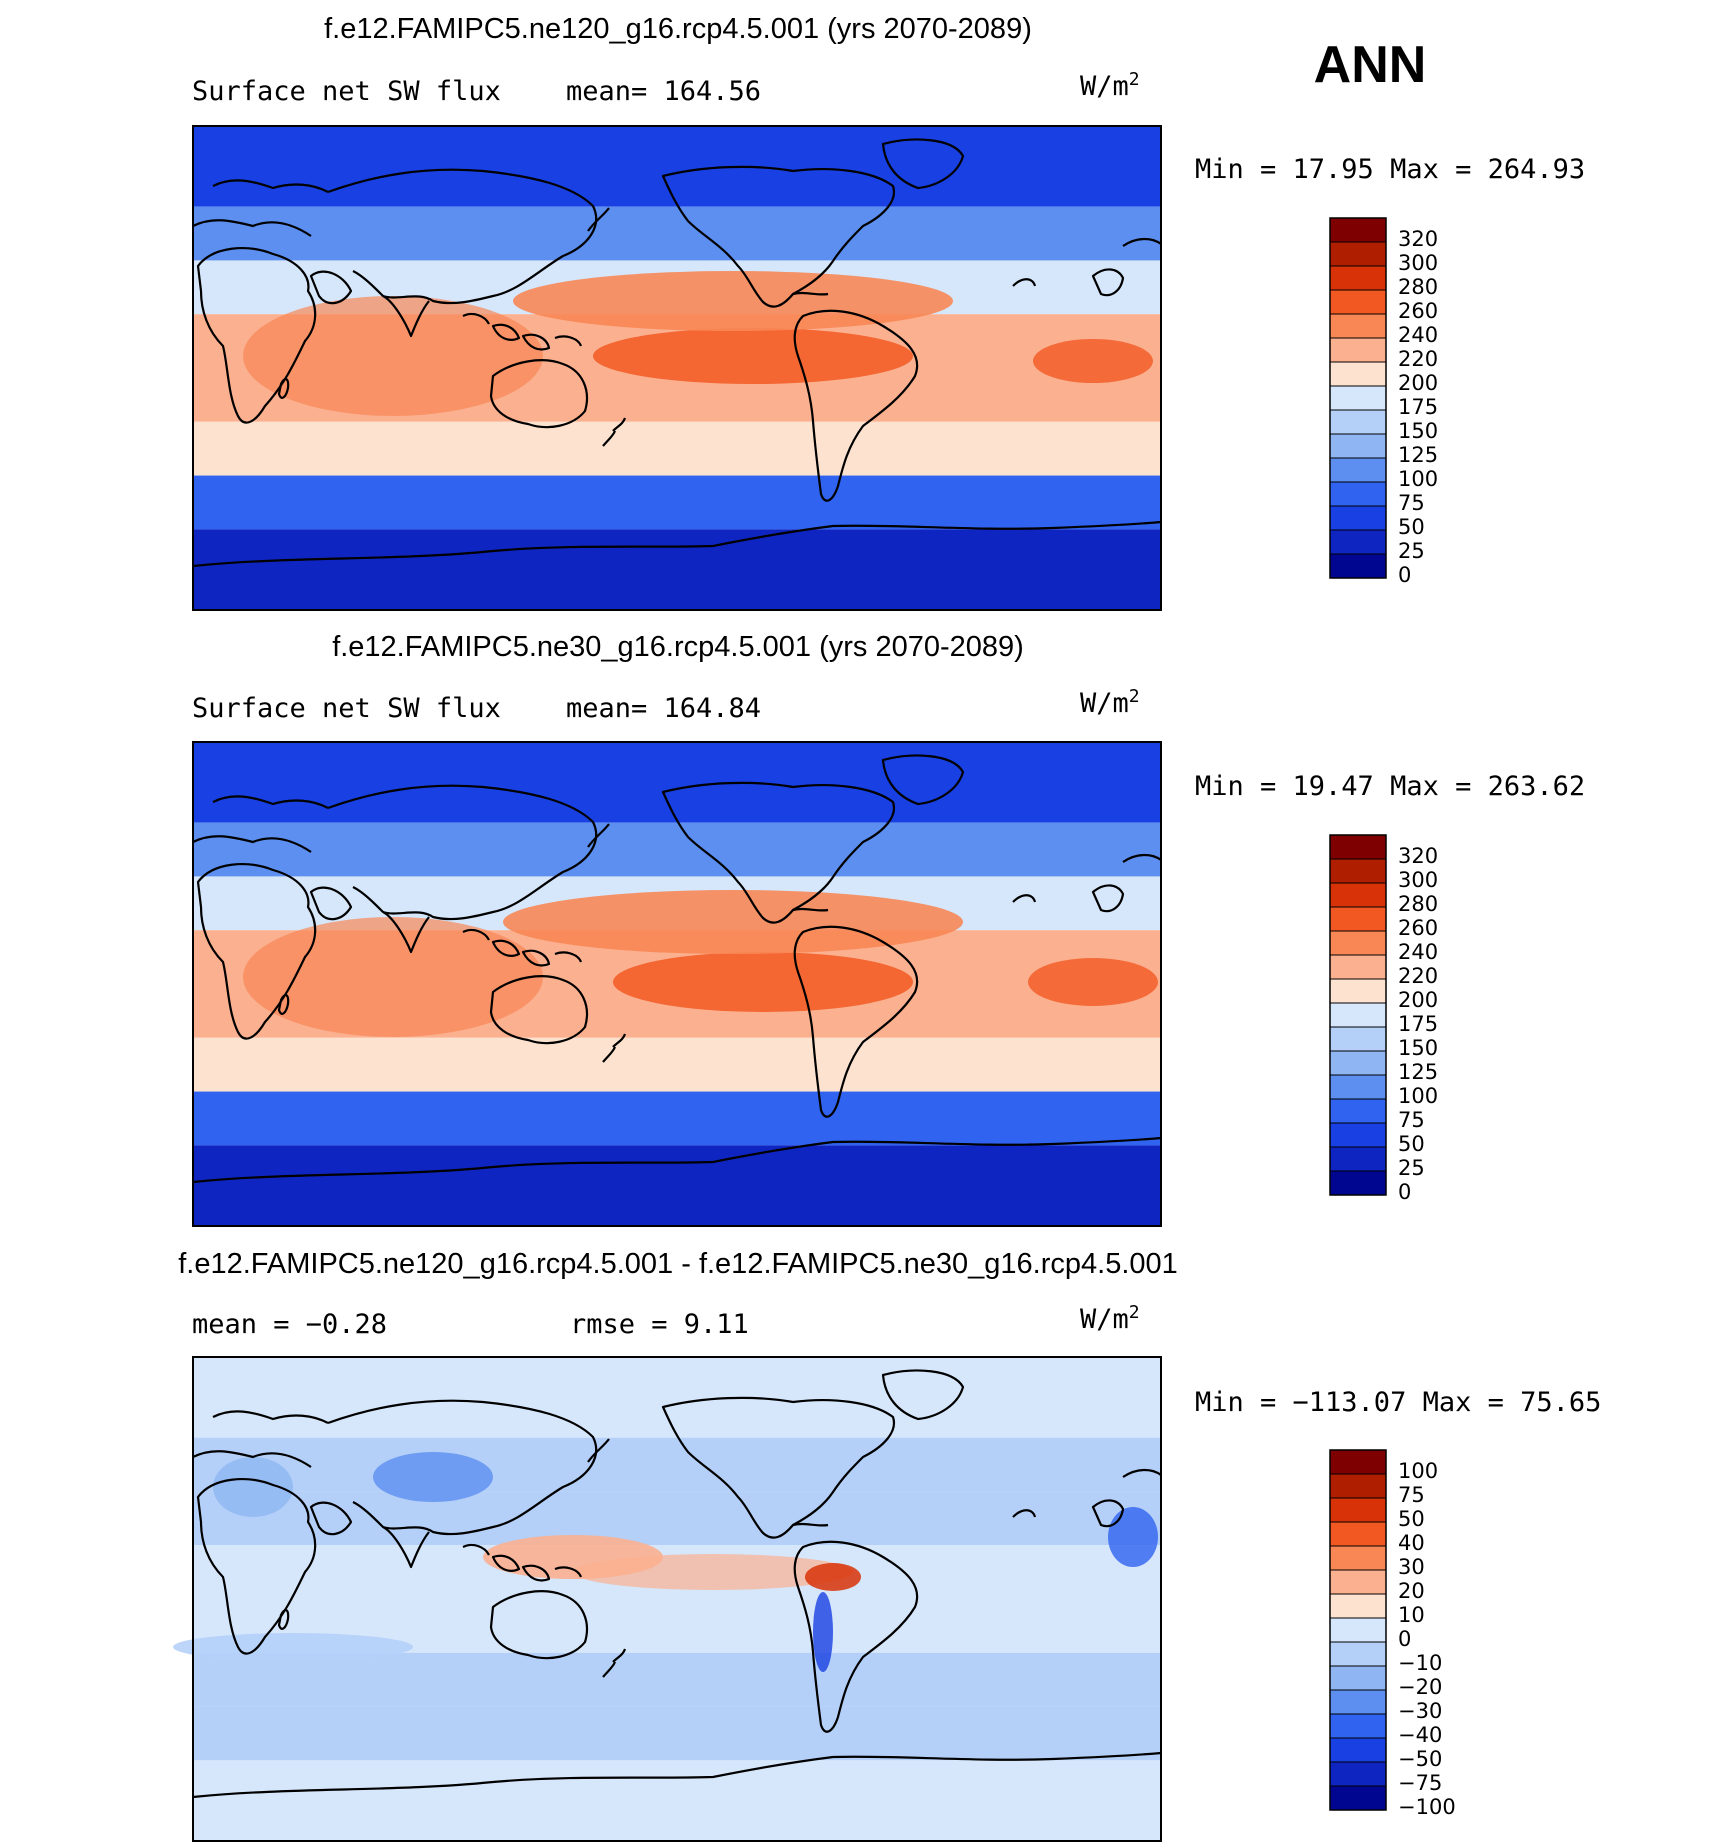 This screenshot has width=1710, height=1847. I want to click on panel-1-stat-label: mean= 164.56, so click(663, 91).